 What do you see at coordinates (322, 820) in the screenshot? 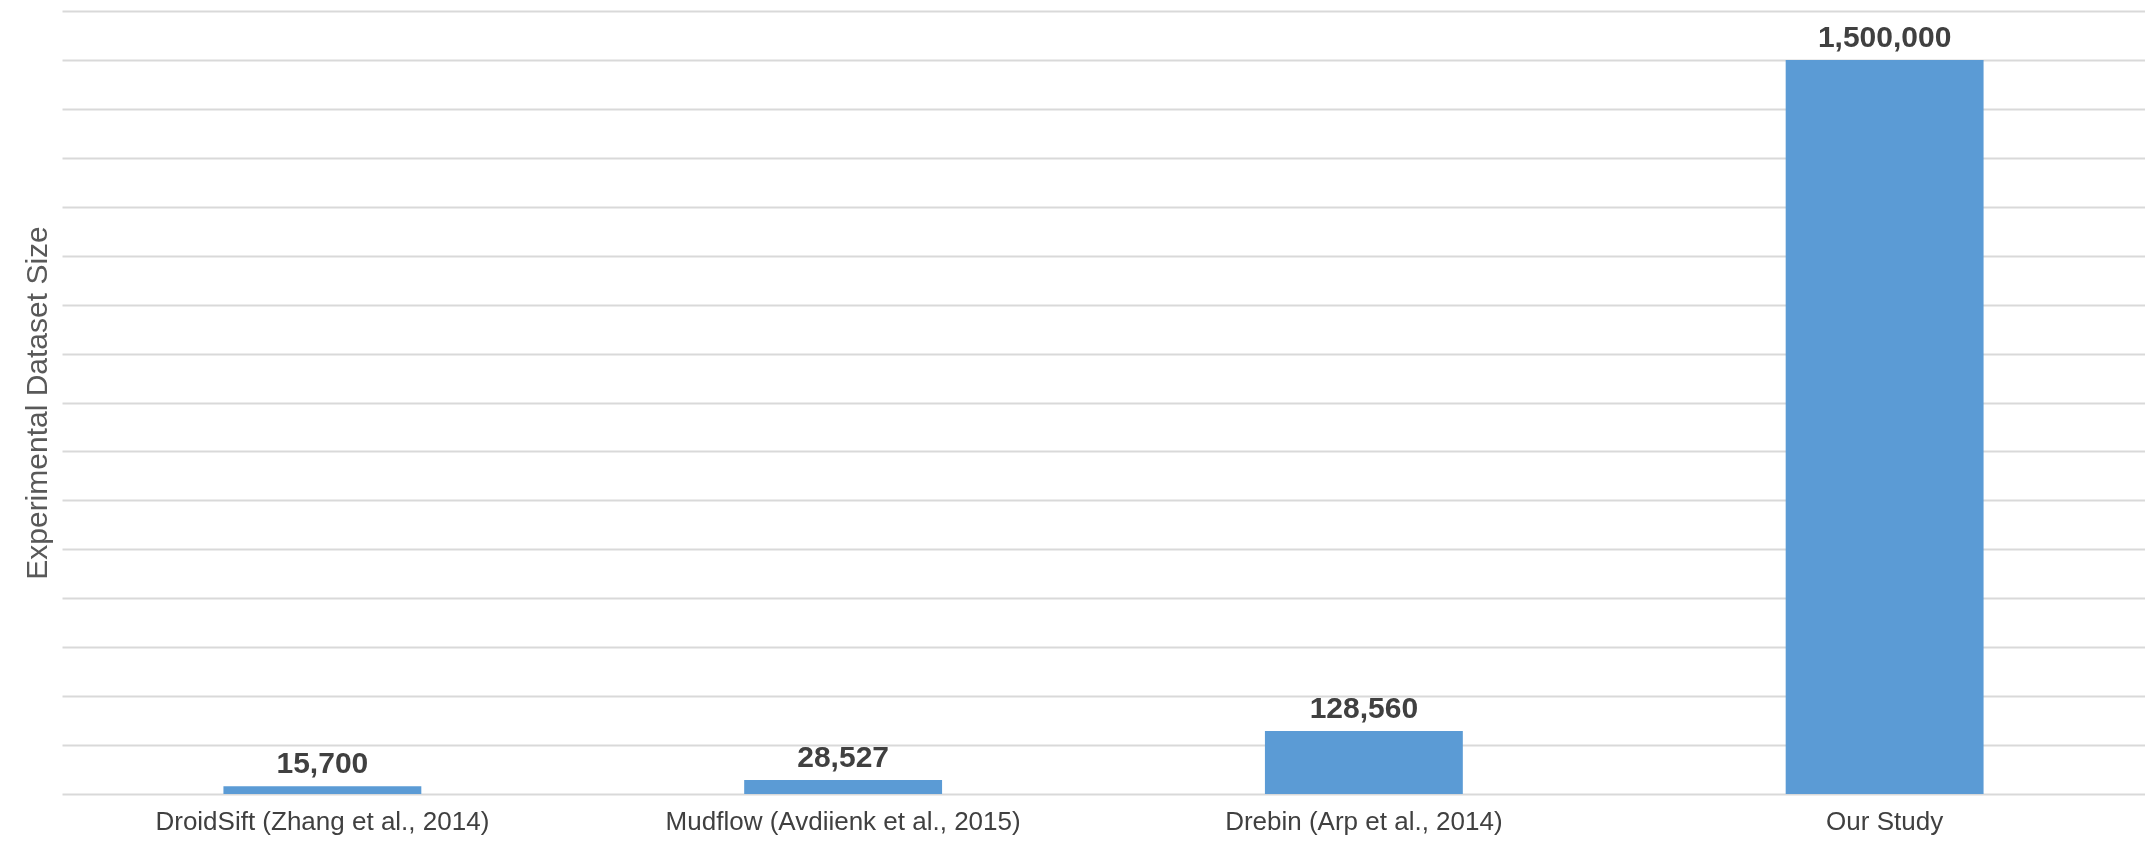
I see `x-tick-label: DroidSift (Zhang et al., 2014)` at bounding box center [322, 820].